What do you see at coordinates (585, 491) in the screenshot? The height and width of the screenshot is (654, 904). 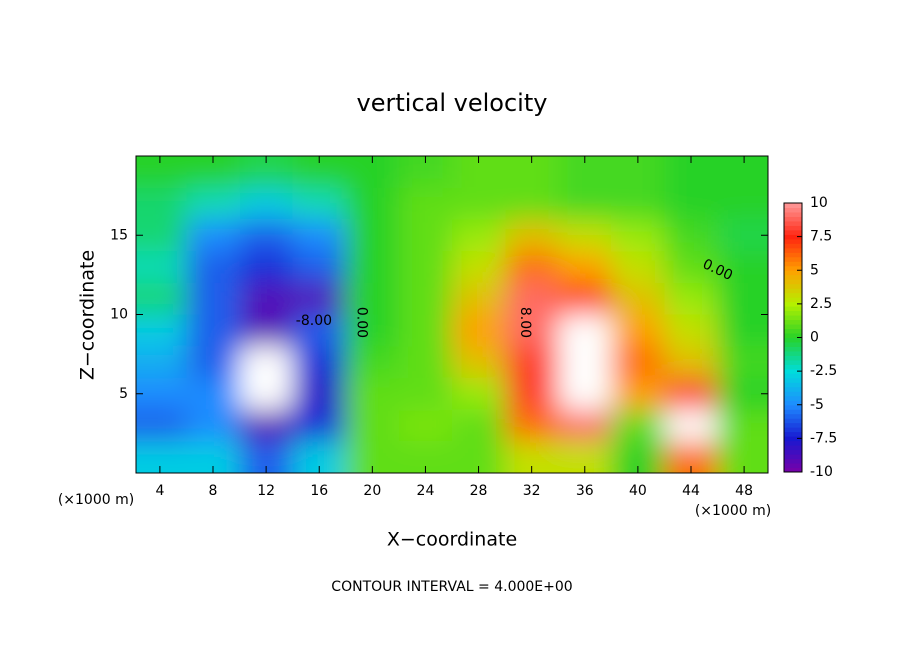 I see `x-tick-label: 36` at bounding box center [585, 491].